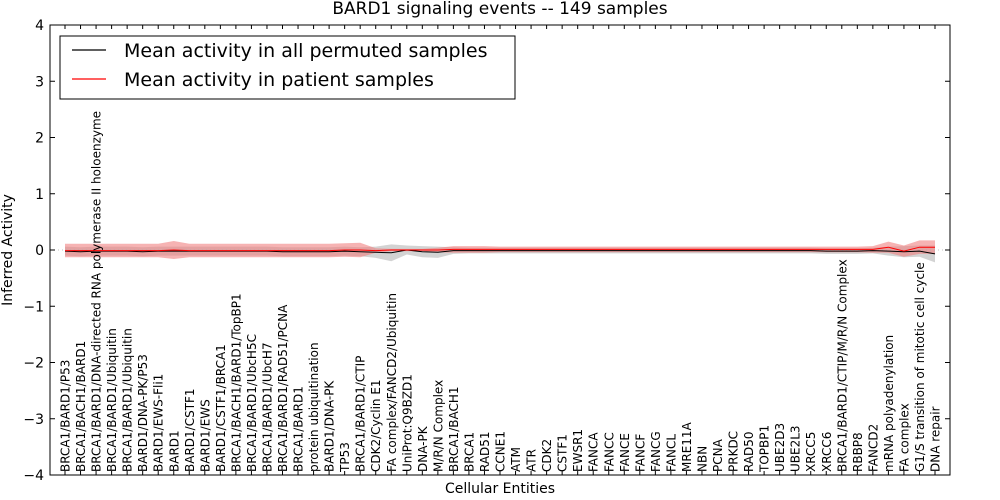  What do you see at coordinates (174, 451) in the screenshot?
I see `x-tick-label: BARD1` at bounding box center [174, 451].